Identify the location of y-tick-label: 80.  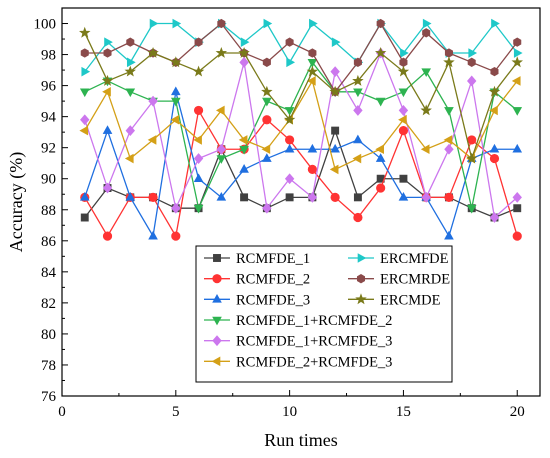
(48, 335).